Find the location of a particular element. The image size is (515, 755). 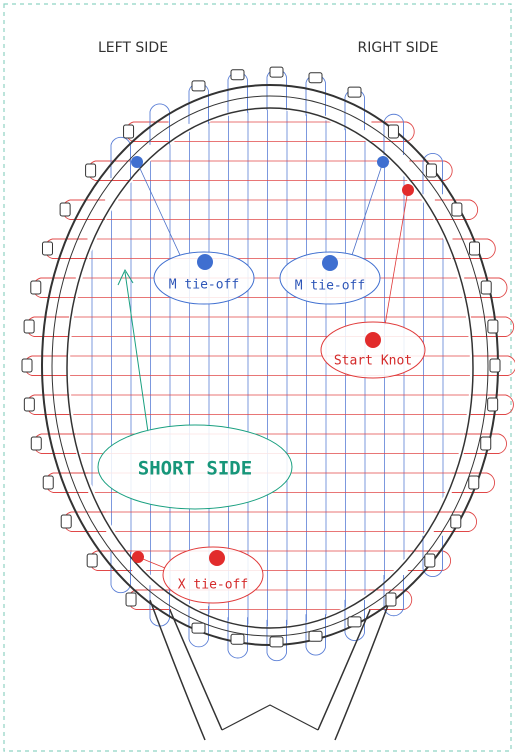

m-tie-off-right: M tie-off is located at coordinates (334, 230).